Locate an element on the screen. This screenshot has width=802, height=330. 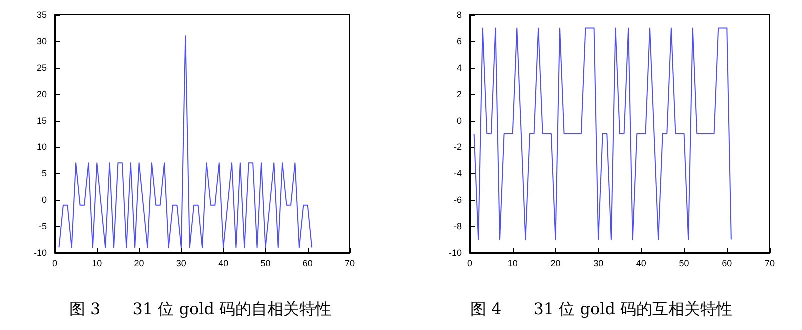
y-tick-label: 8 is located at coordinates (459, 15).